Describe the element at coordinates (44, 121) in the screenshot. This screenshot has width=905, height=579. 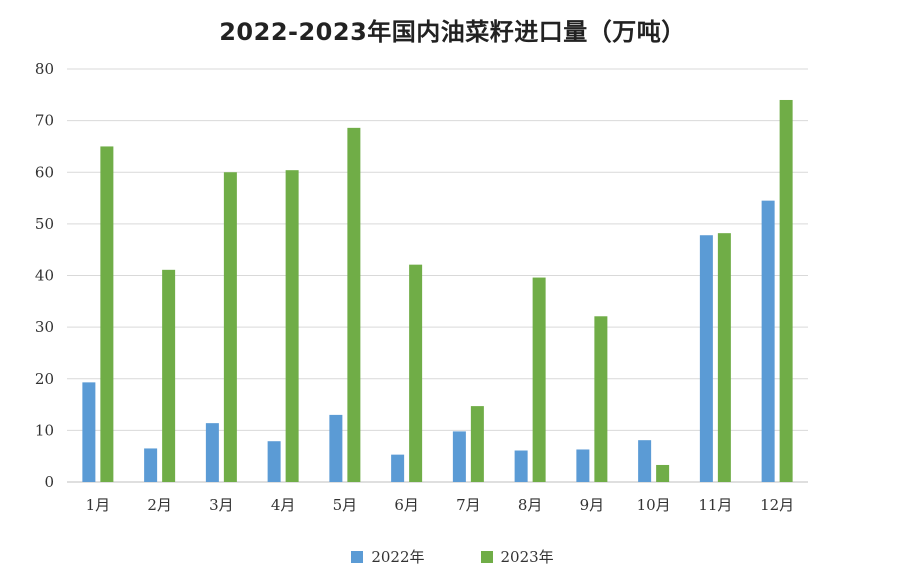
I see `y-tick-label: 70` at that location.